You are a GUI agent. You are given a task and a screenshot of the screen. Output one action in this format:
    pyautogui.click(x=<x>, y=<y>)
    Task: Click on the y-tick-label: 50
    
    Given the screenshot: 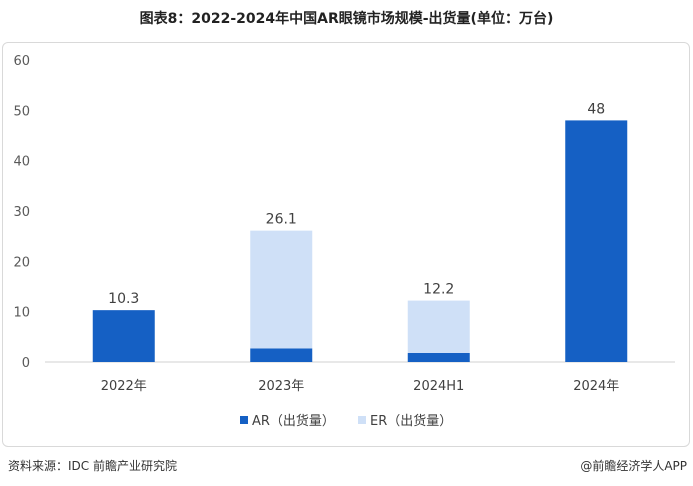 What is the action you would take?
    pyautogui.click(x=21, y=111)
    